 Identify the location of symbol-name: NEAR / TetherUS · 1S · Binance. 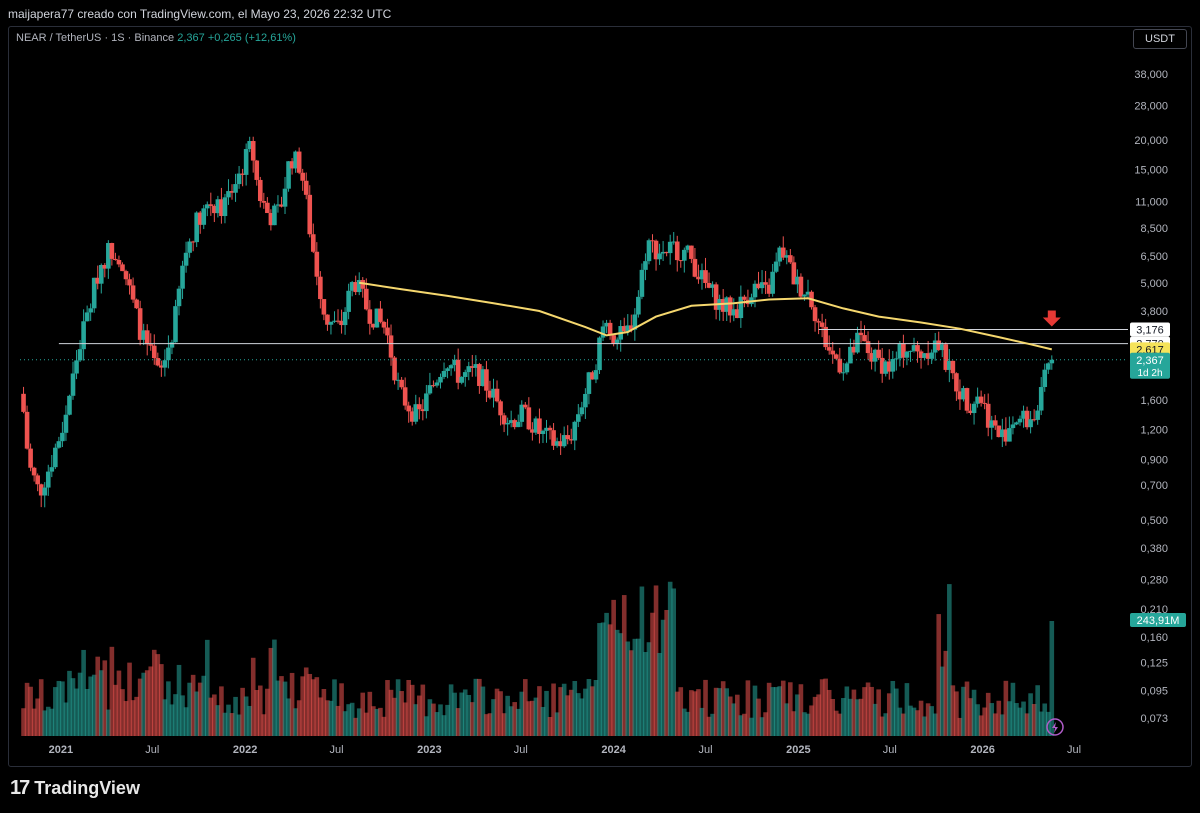
(95, 38).